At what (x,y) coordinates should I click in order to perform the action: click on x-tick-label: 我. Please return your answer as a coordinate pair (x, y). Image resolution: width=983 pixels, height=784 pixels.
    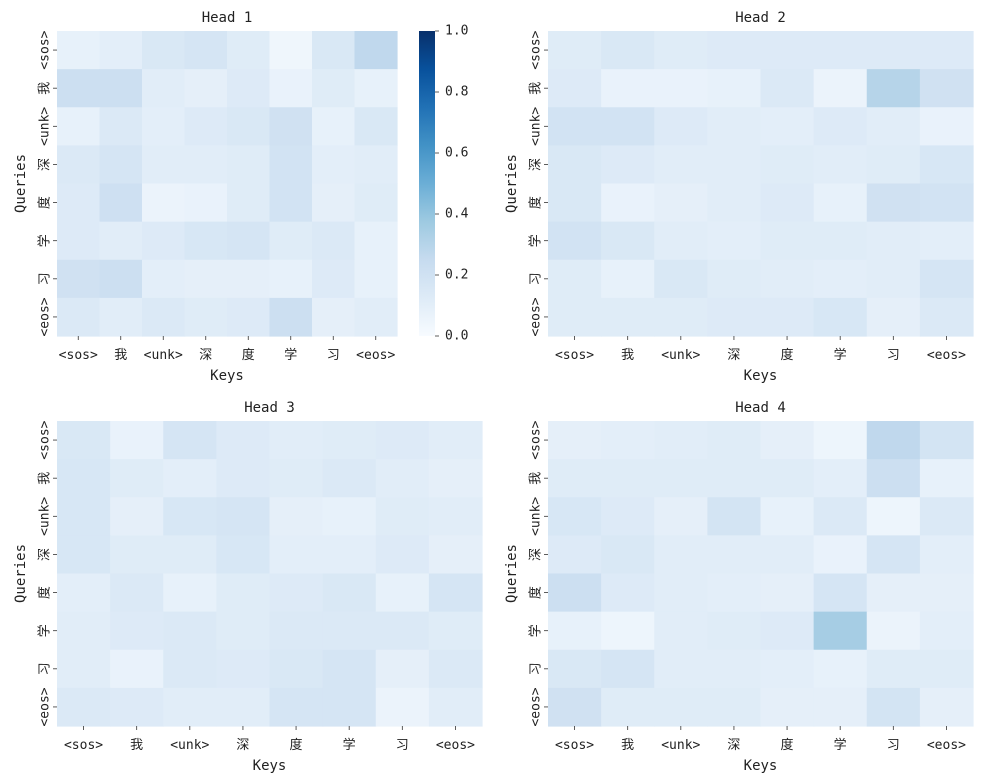
    Looking at the image, I should click on (627, 355).